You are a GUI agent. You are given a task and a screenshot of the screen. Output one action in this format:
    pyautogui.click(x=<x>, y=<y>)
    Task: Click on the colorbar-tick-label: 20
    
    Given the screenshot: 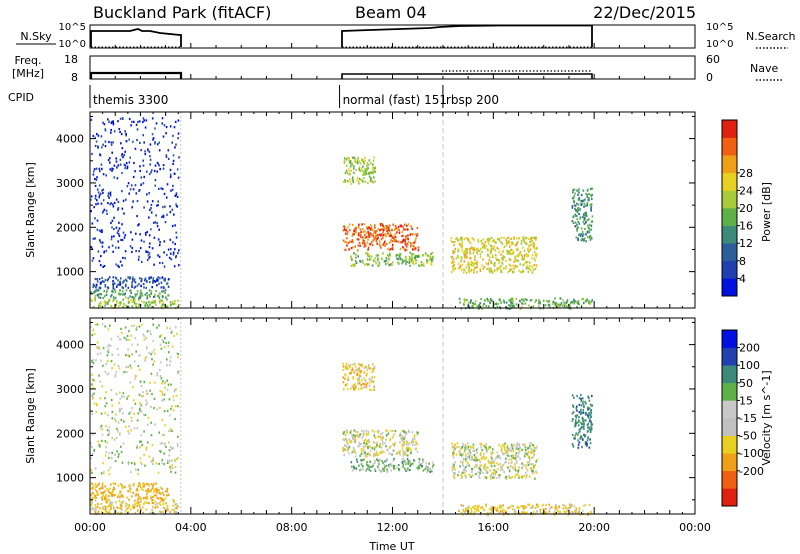 What is the action you would take?
    pyautogui.click(x=746, y=208)
    